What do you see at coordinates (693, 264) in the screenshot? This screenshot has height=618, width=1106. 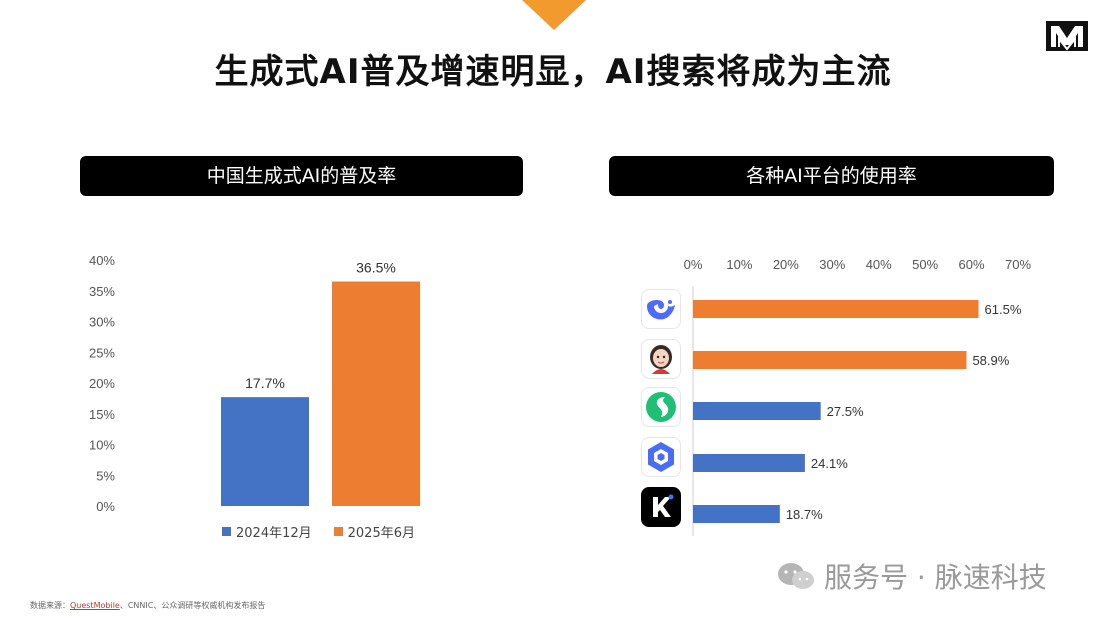 I see `x-tick-label: 0%` at bounding box center [693, 264].